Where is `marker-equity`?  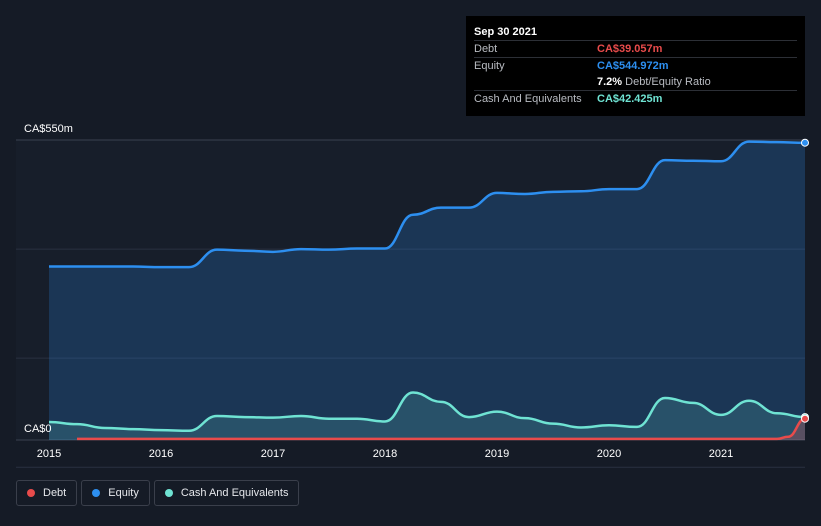 marker-equity is located at coordinates (805, 142).